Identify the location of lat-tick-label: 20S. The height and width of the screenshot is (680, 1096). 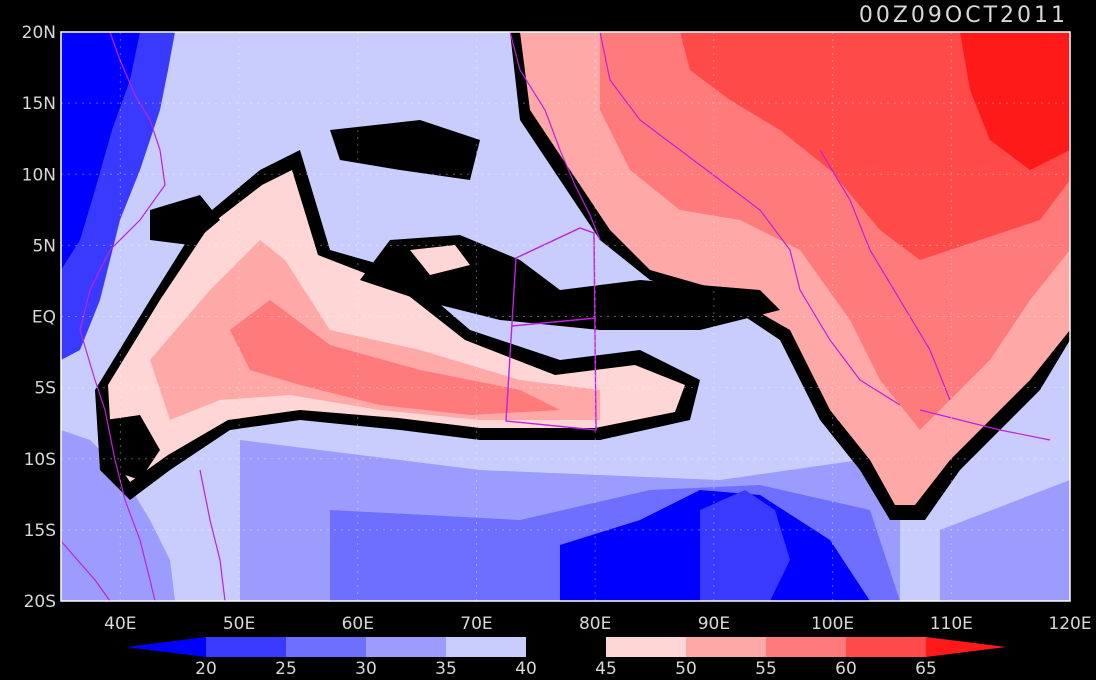
(40, 602).